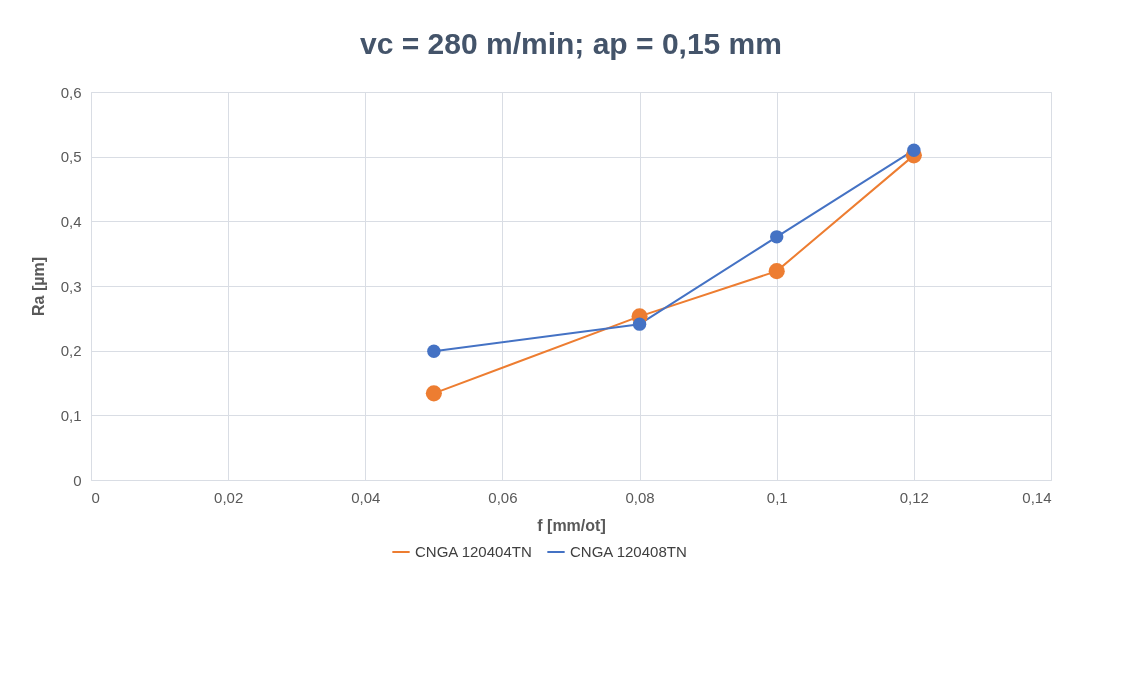 This screenshot has width=1137, height=678. Describe the element at coordinates (777, 497) in the screenshot. I see `x-tick-label: 0,1` at that location.